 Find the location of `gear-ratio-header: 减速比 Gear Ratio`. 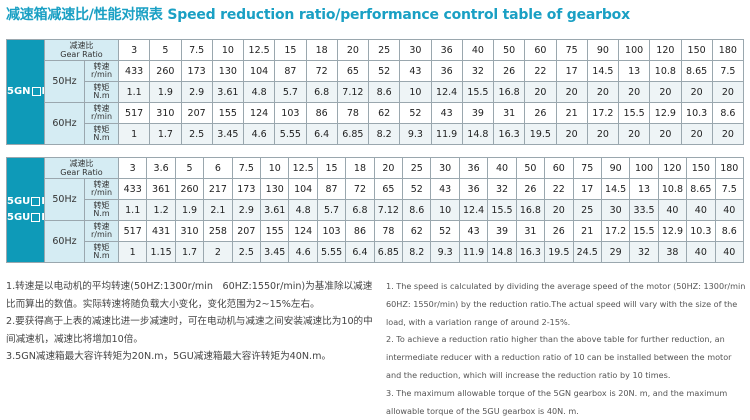

gear-ratio-header: 减速比 Gear Ratio is located at coordinates (81, 168).